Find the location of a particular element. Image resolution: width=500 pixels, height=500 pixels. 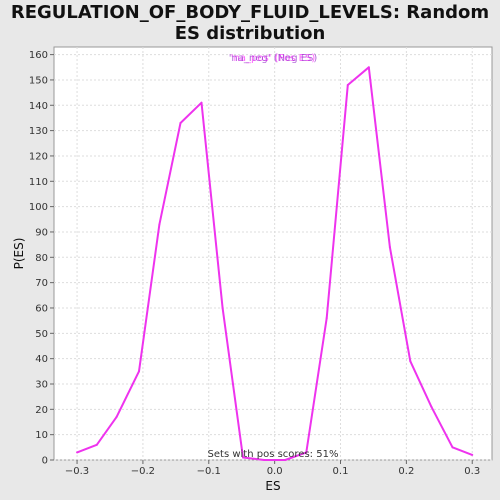

y-tick-label: 130 is located at coordinates (38, 131).